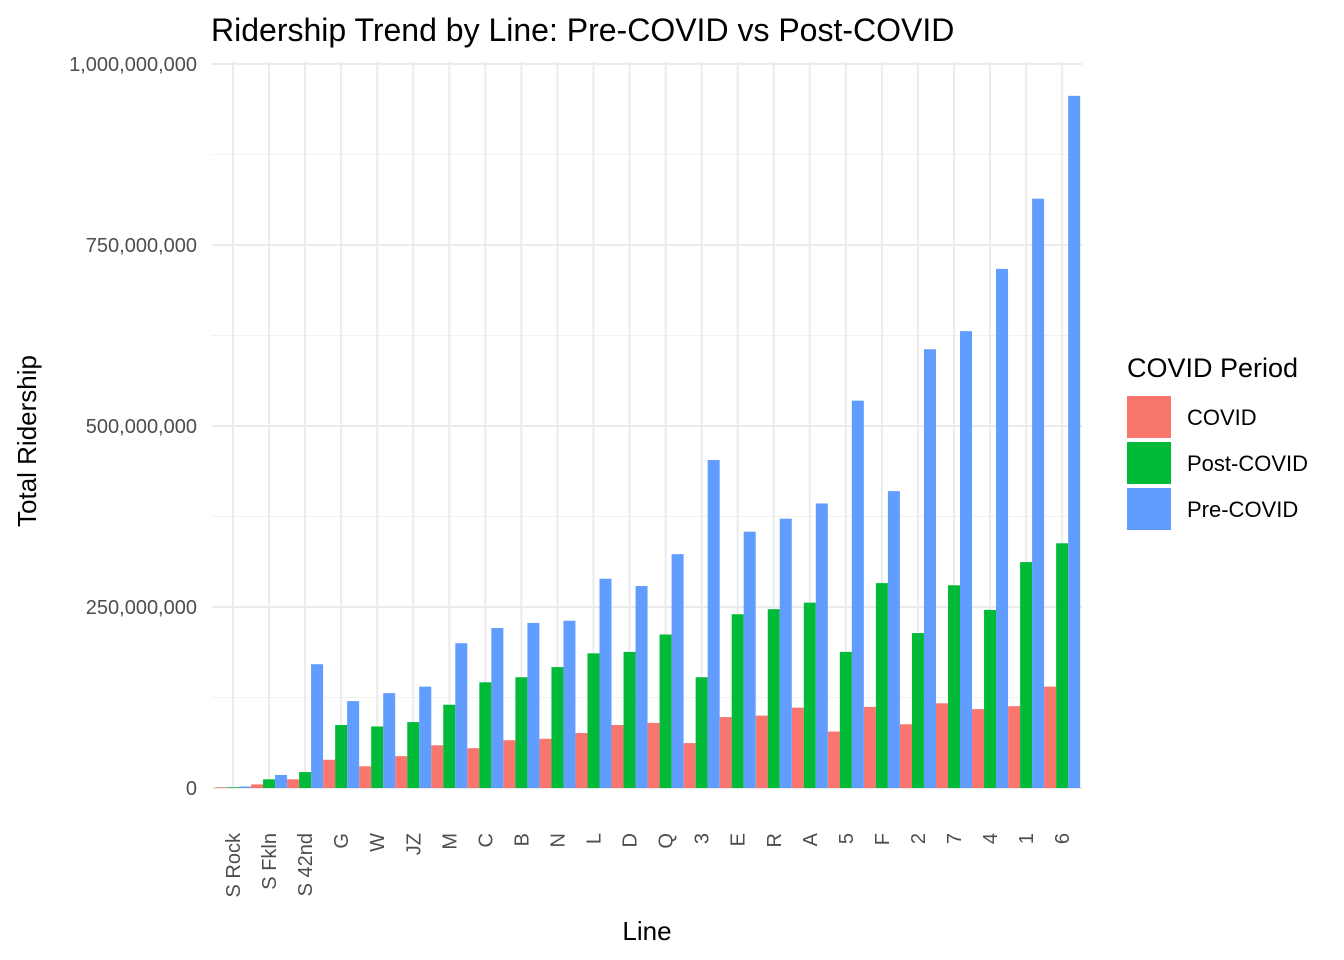 This screenshot has width=1344, height=960. Describe the element at coordinates (234, 864) in the screenshot. I see `x-tick-label: S Rock` at that location.